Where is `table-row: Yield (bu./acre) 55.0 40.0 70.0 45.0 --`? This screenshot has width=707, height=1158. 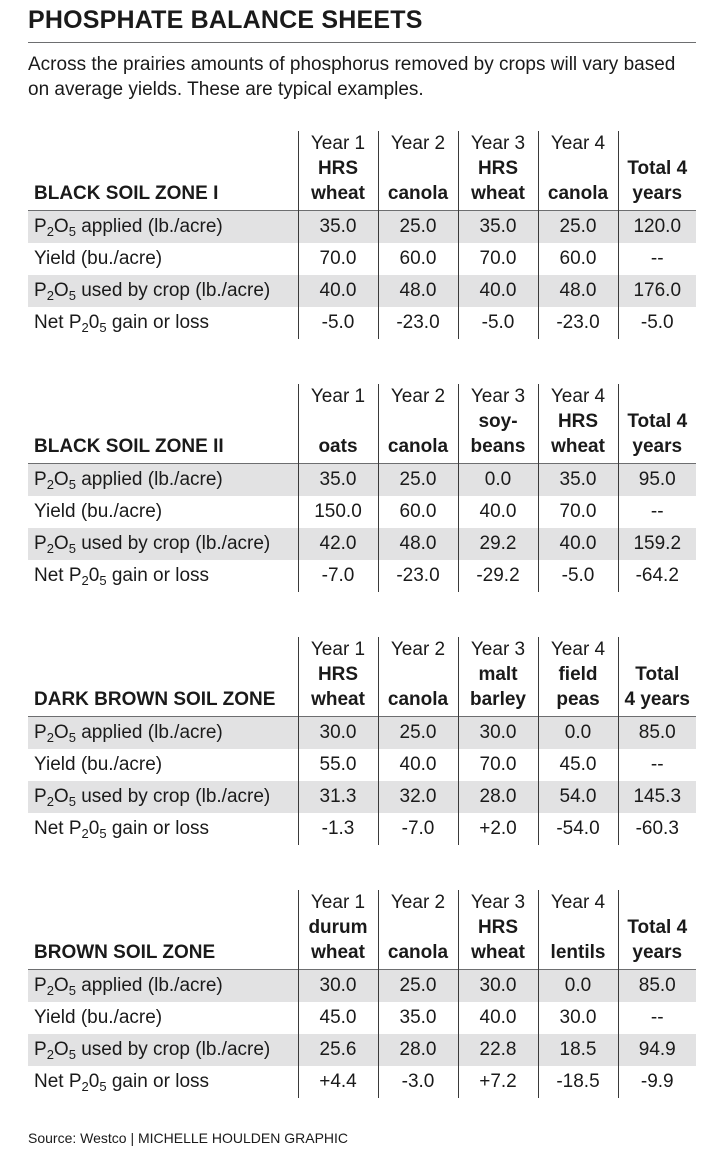
table-row: Yield (bu./acre) 55.0 40.0 70.0 45.0 -- is located at coordinates (362, 765).